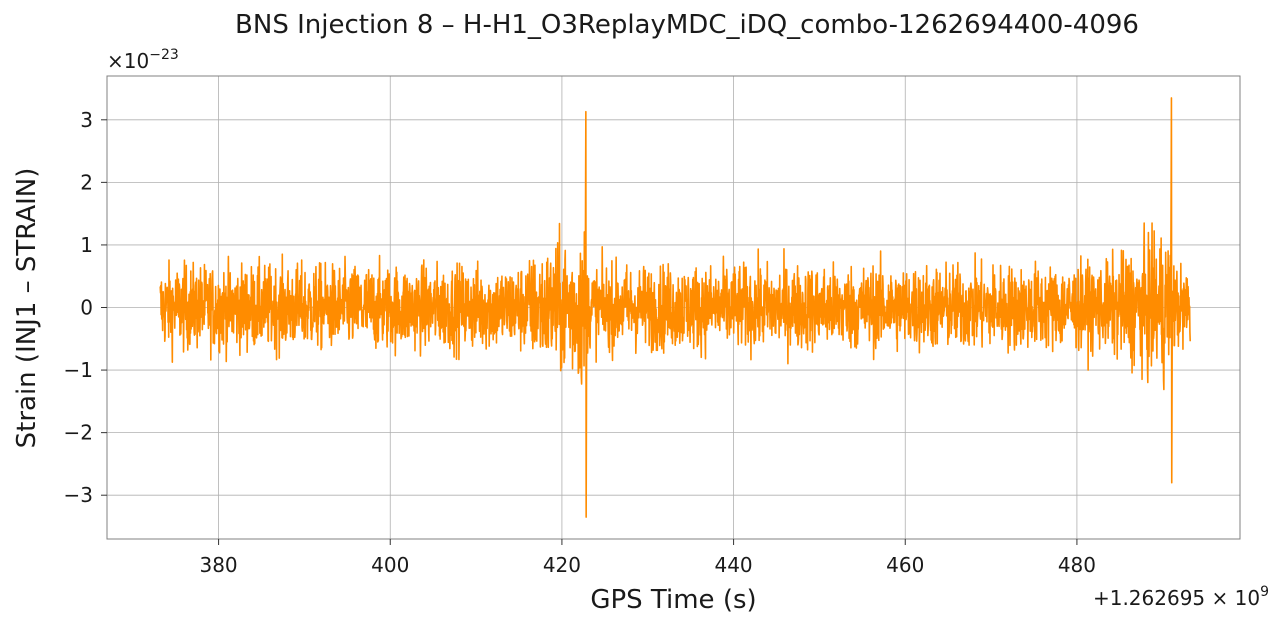 The width and height of the screenshot is (1283, 633). I want to click on x-axis-label: GPS Time (s), so click(673, 600).